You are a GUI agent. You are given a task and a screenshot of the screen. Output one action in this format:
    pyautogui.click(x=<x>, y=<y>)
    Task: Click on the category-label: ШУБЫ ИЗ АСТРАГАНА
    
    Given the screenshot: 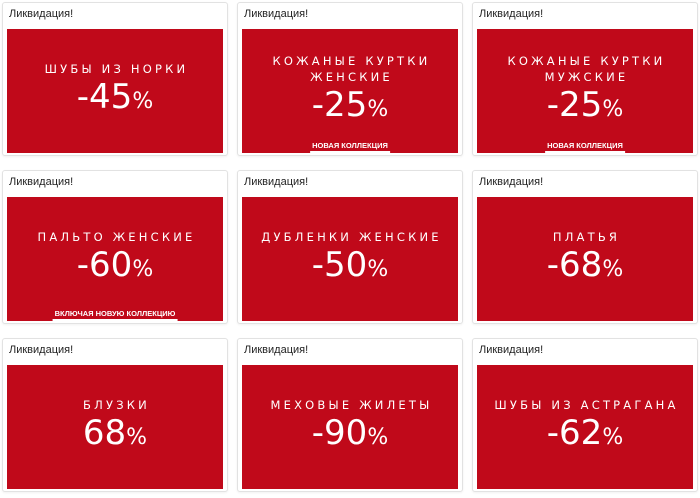 What is the action you would take?
    pyautogui.click(x=586, y=405)
    